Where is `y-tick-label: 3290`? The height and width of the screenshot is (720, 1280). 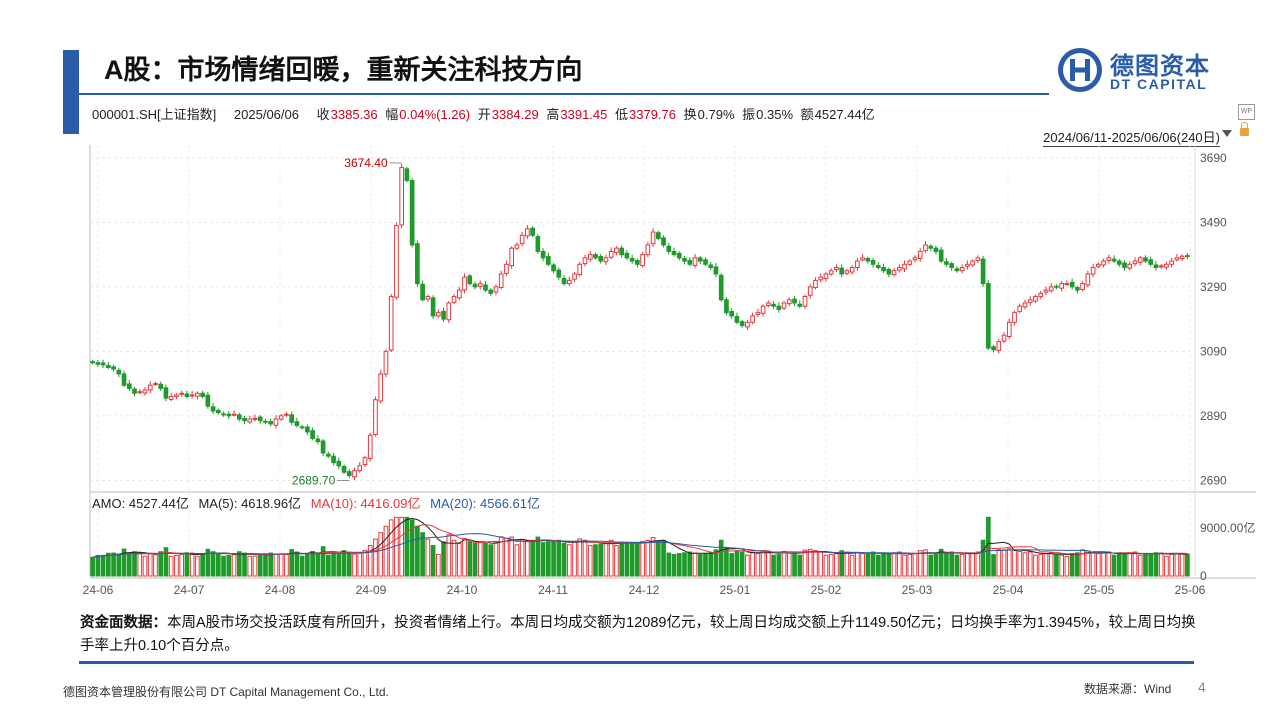 y-tick-label: 3290 is located at coordinates (1213, 287).